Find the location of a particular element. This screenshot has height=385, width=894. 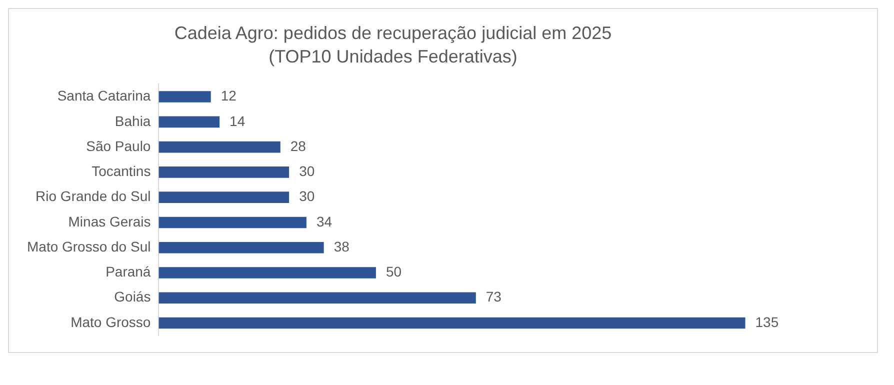

y-tick-label: Bahia is located at coordinates (132, 120).